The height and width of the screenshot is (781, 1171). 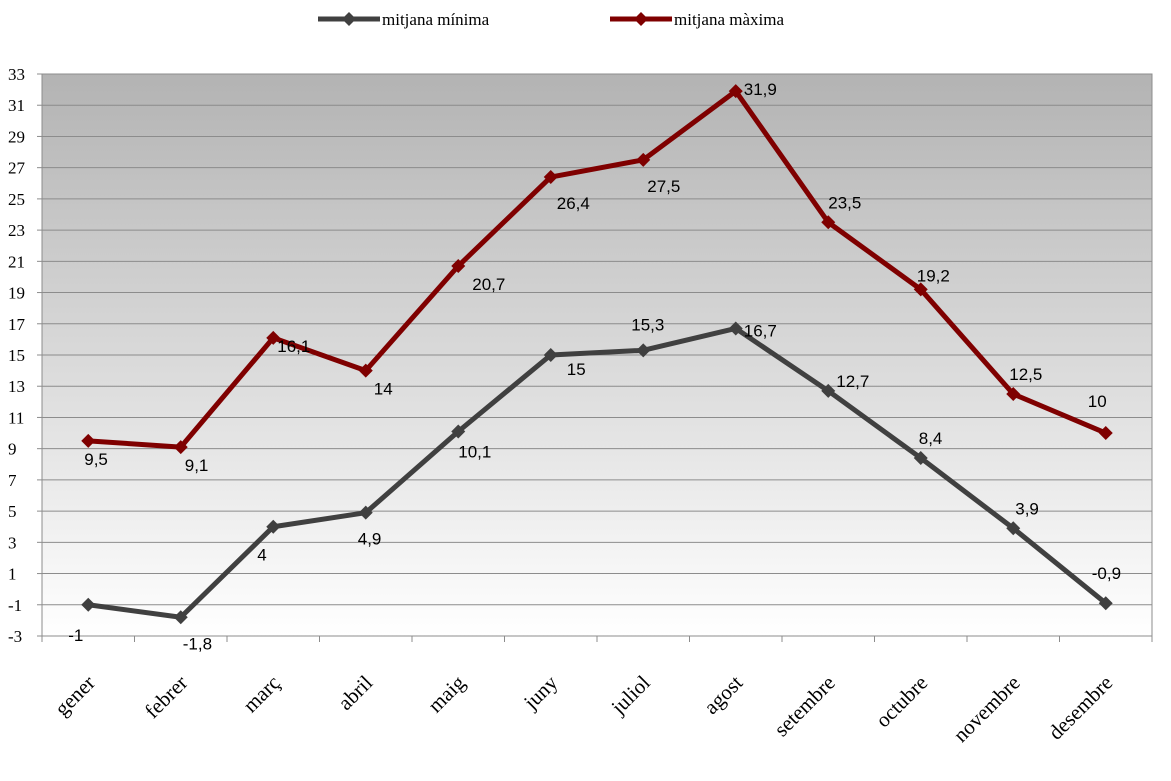 I want to click on x-category-label: setembre, so click(x=804, y=706).